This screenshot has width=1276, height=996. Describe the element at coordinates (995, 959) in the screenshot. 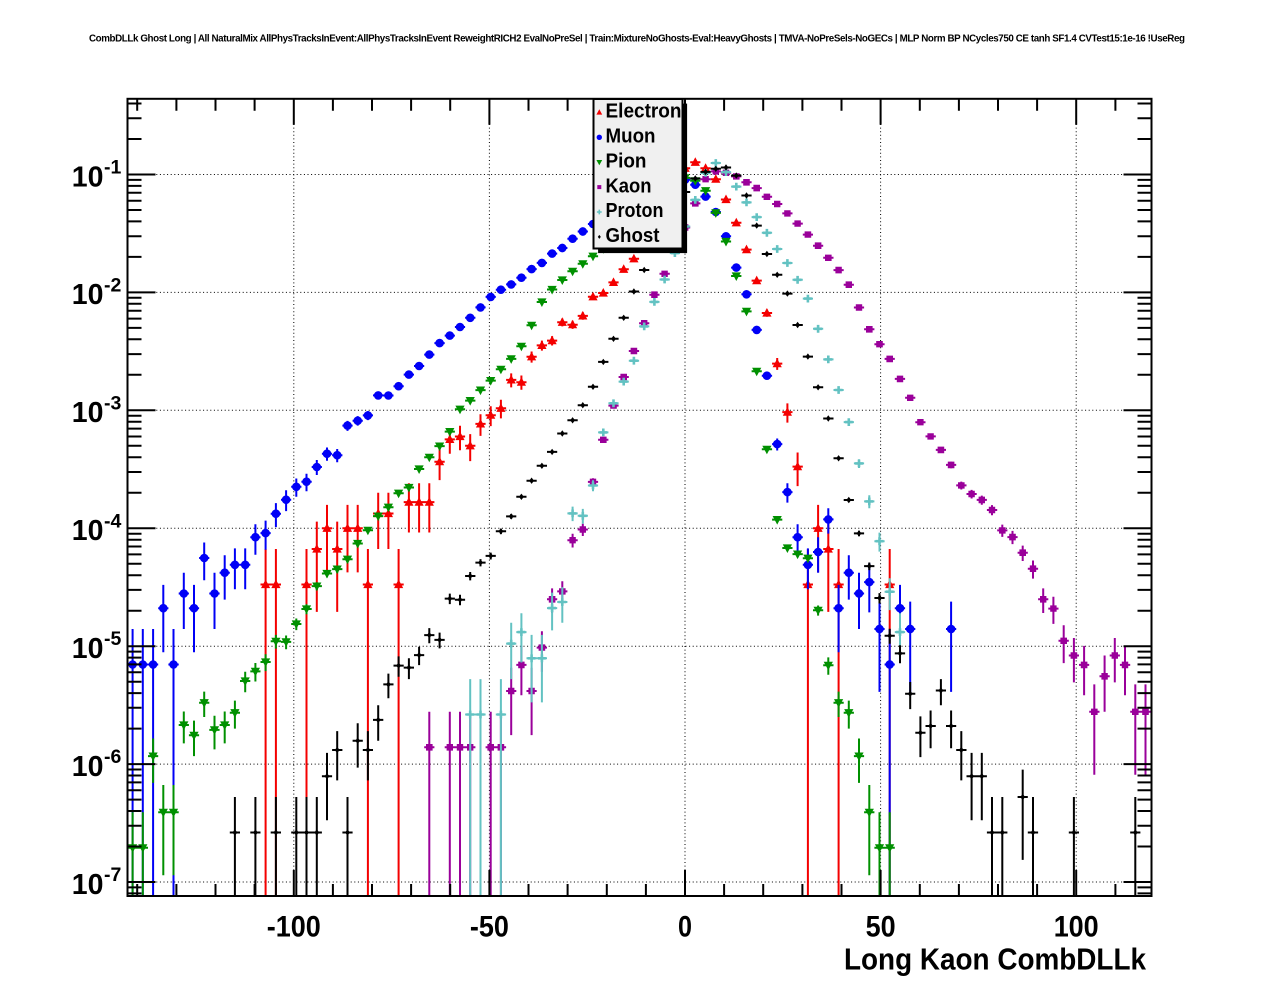

I see `svg-text: Long Kaon CombDLLk` at that location.